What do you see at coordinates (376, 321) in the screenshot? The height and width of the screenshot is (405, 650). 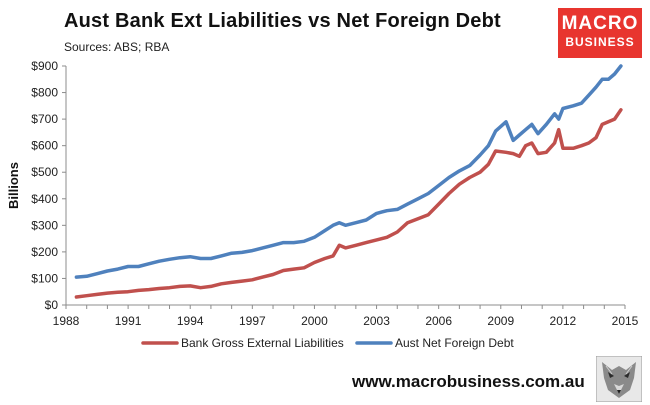 I see `x-tick-label: 2003` at bounding box center [376, 321].